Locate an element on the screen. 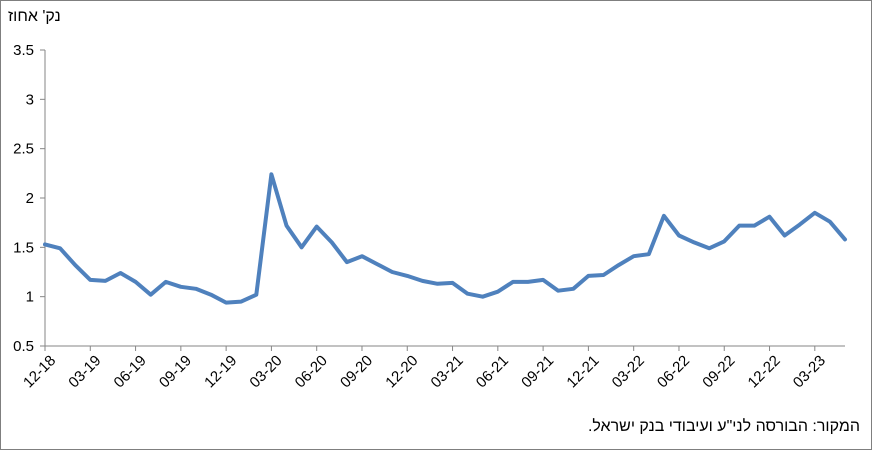  x-tick-label: 12-19 is located at coordinates (220, 371).